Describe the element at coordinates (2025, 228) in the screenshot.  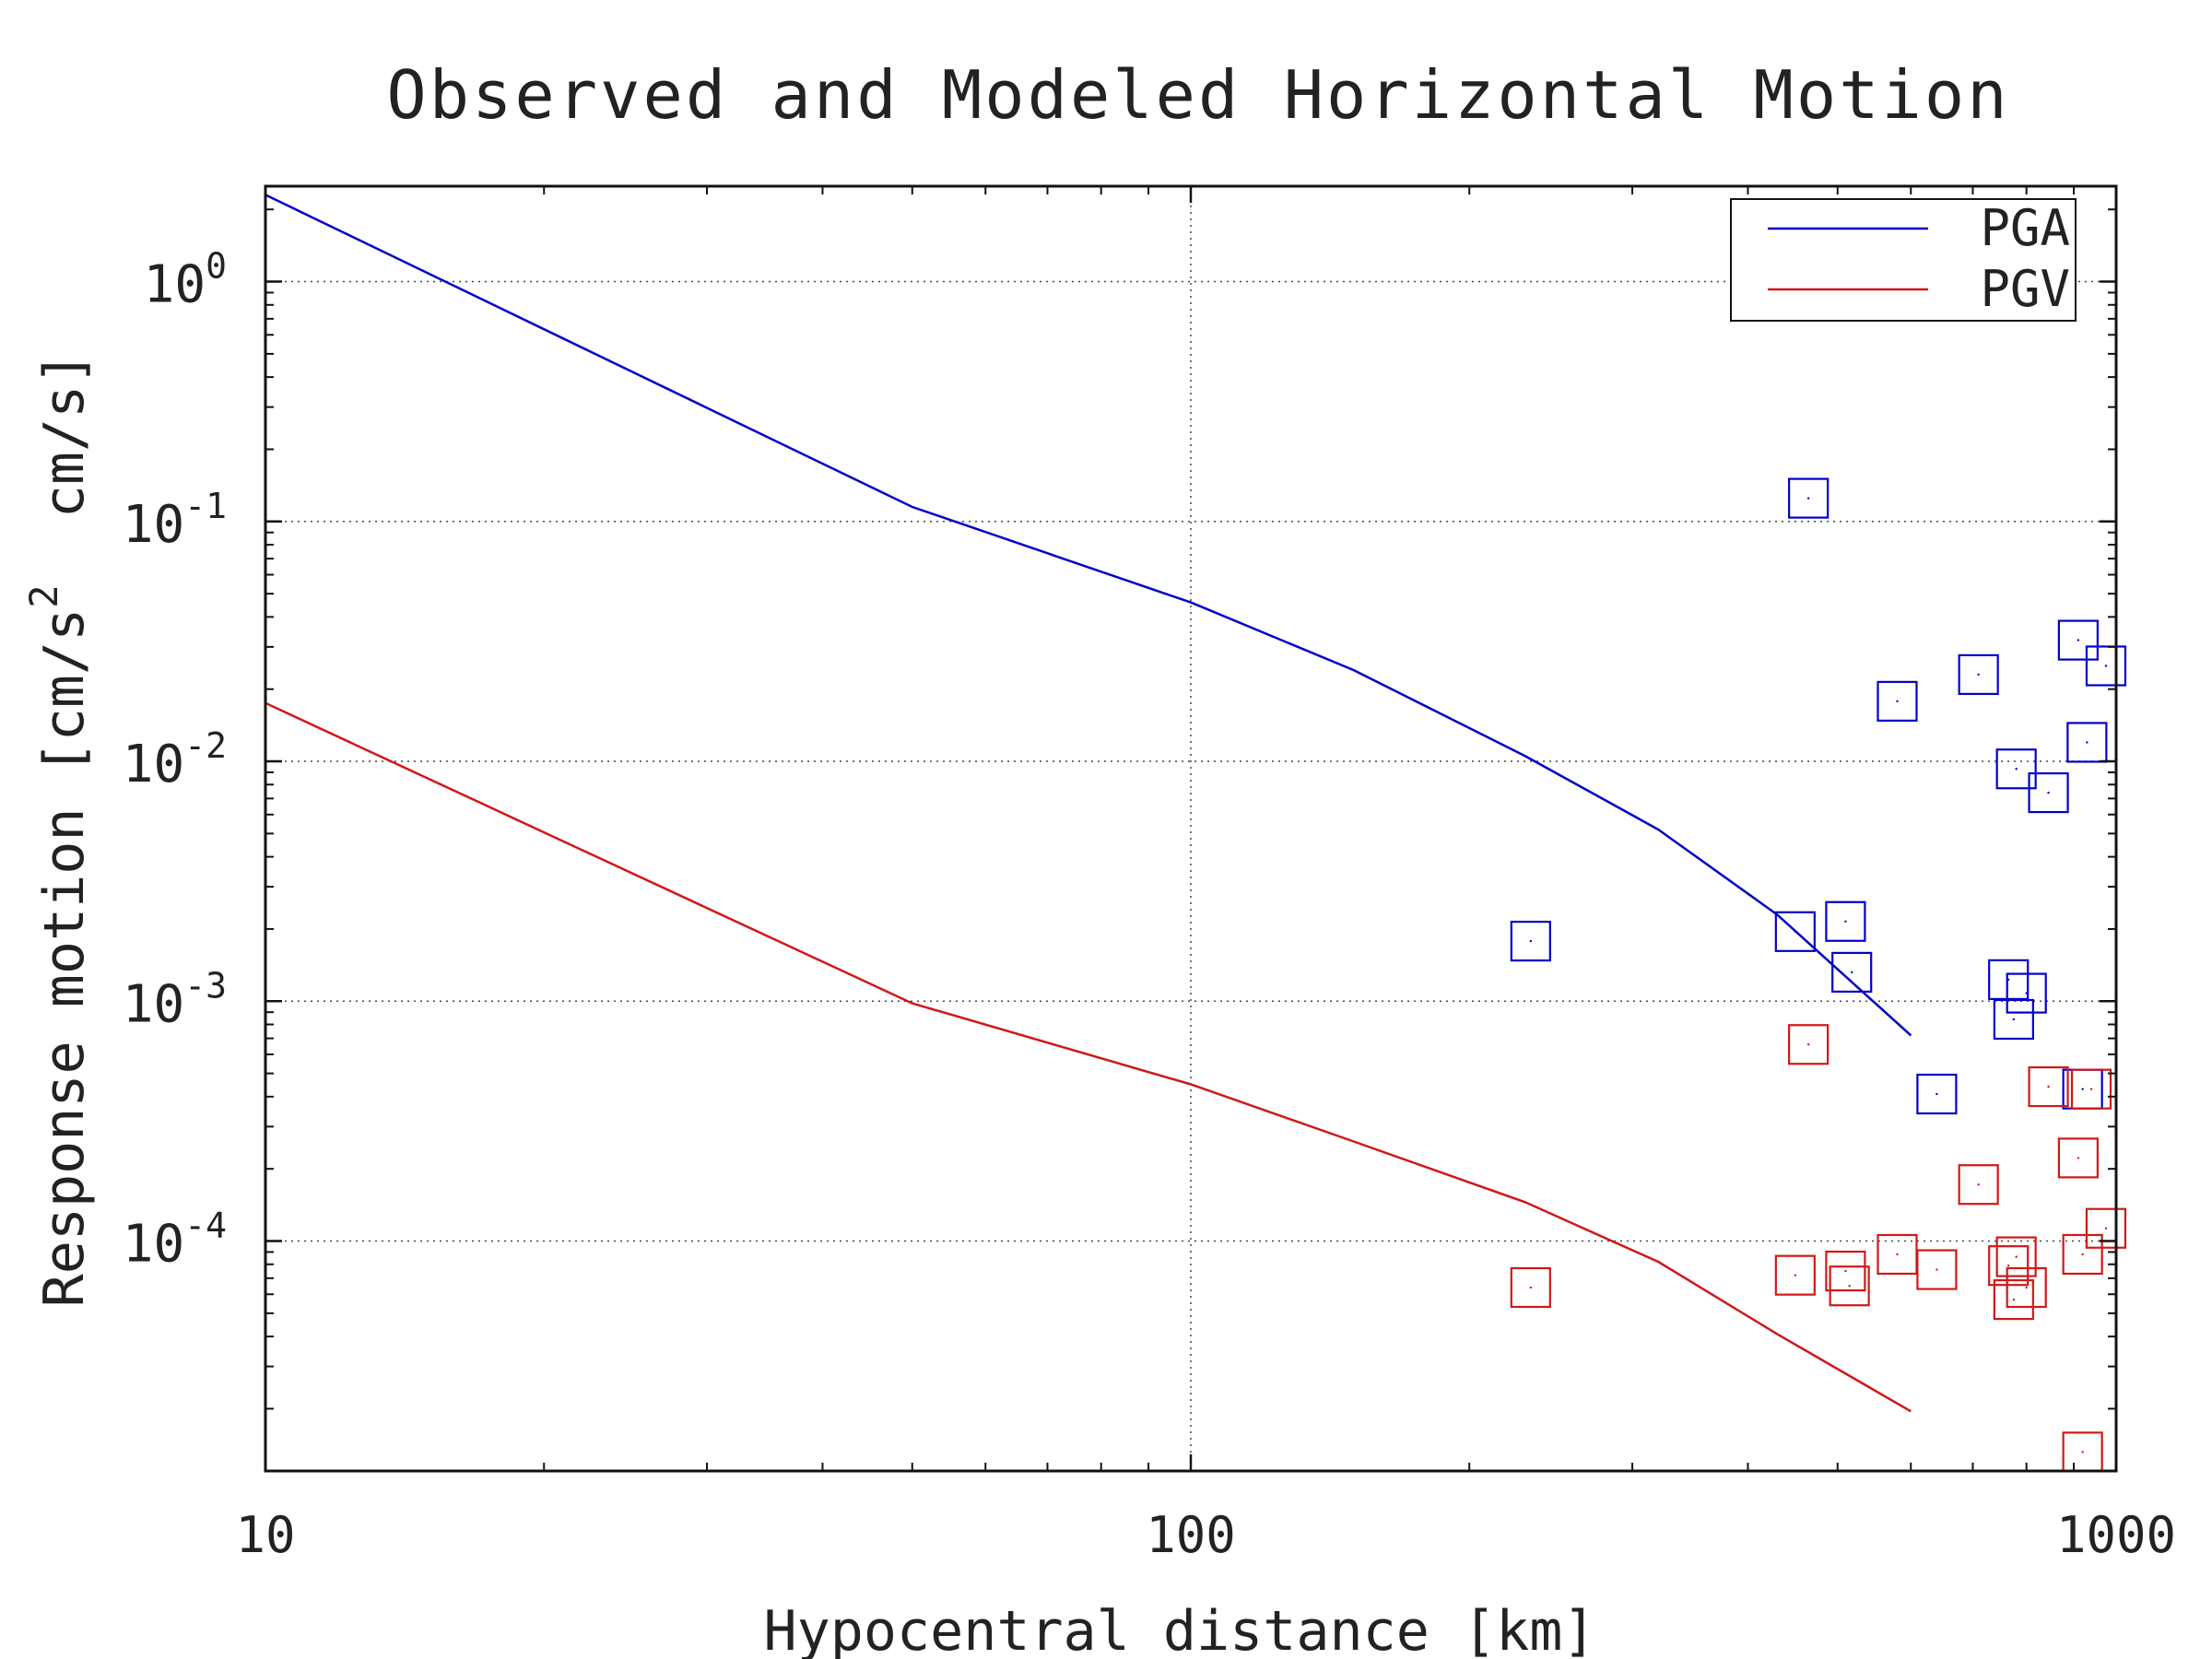
I see `legend-label-pga: PGA` at that location.